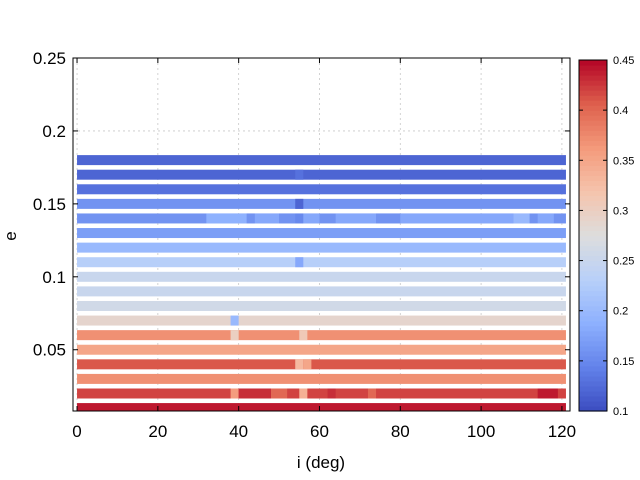  I want to click on colorbar-tick-label: 0.35, so click(623, 161).